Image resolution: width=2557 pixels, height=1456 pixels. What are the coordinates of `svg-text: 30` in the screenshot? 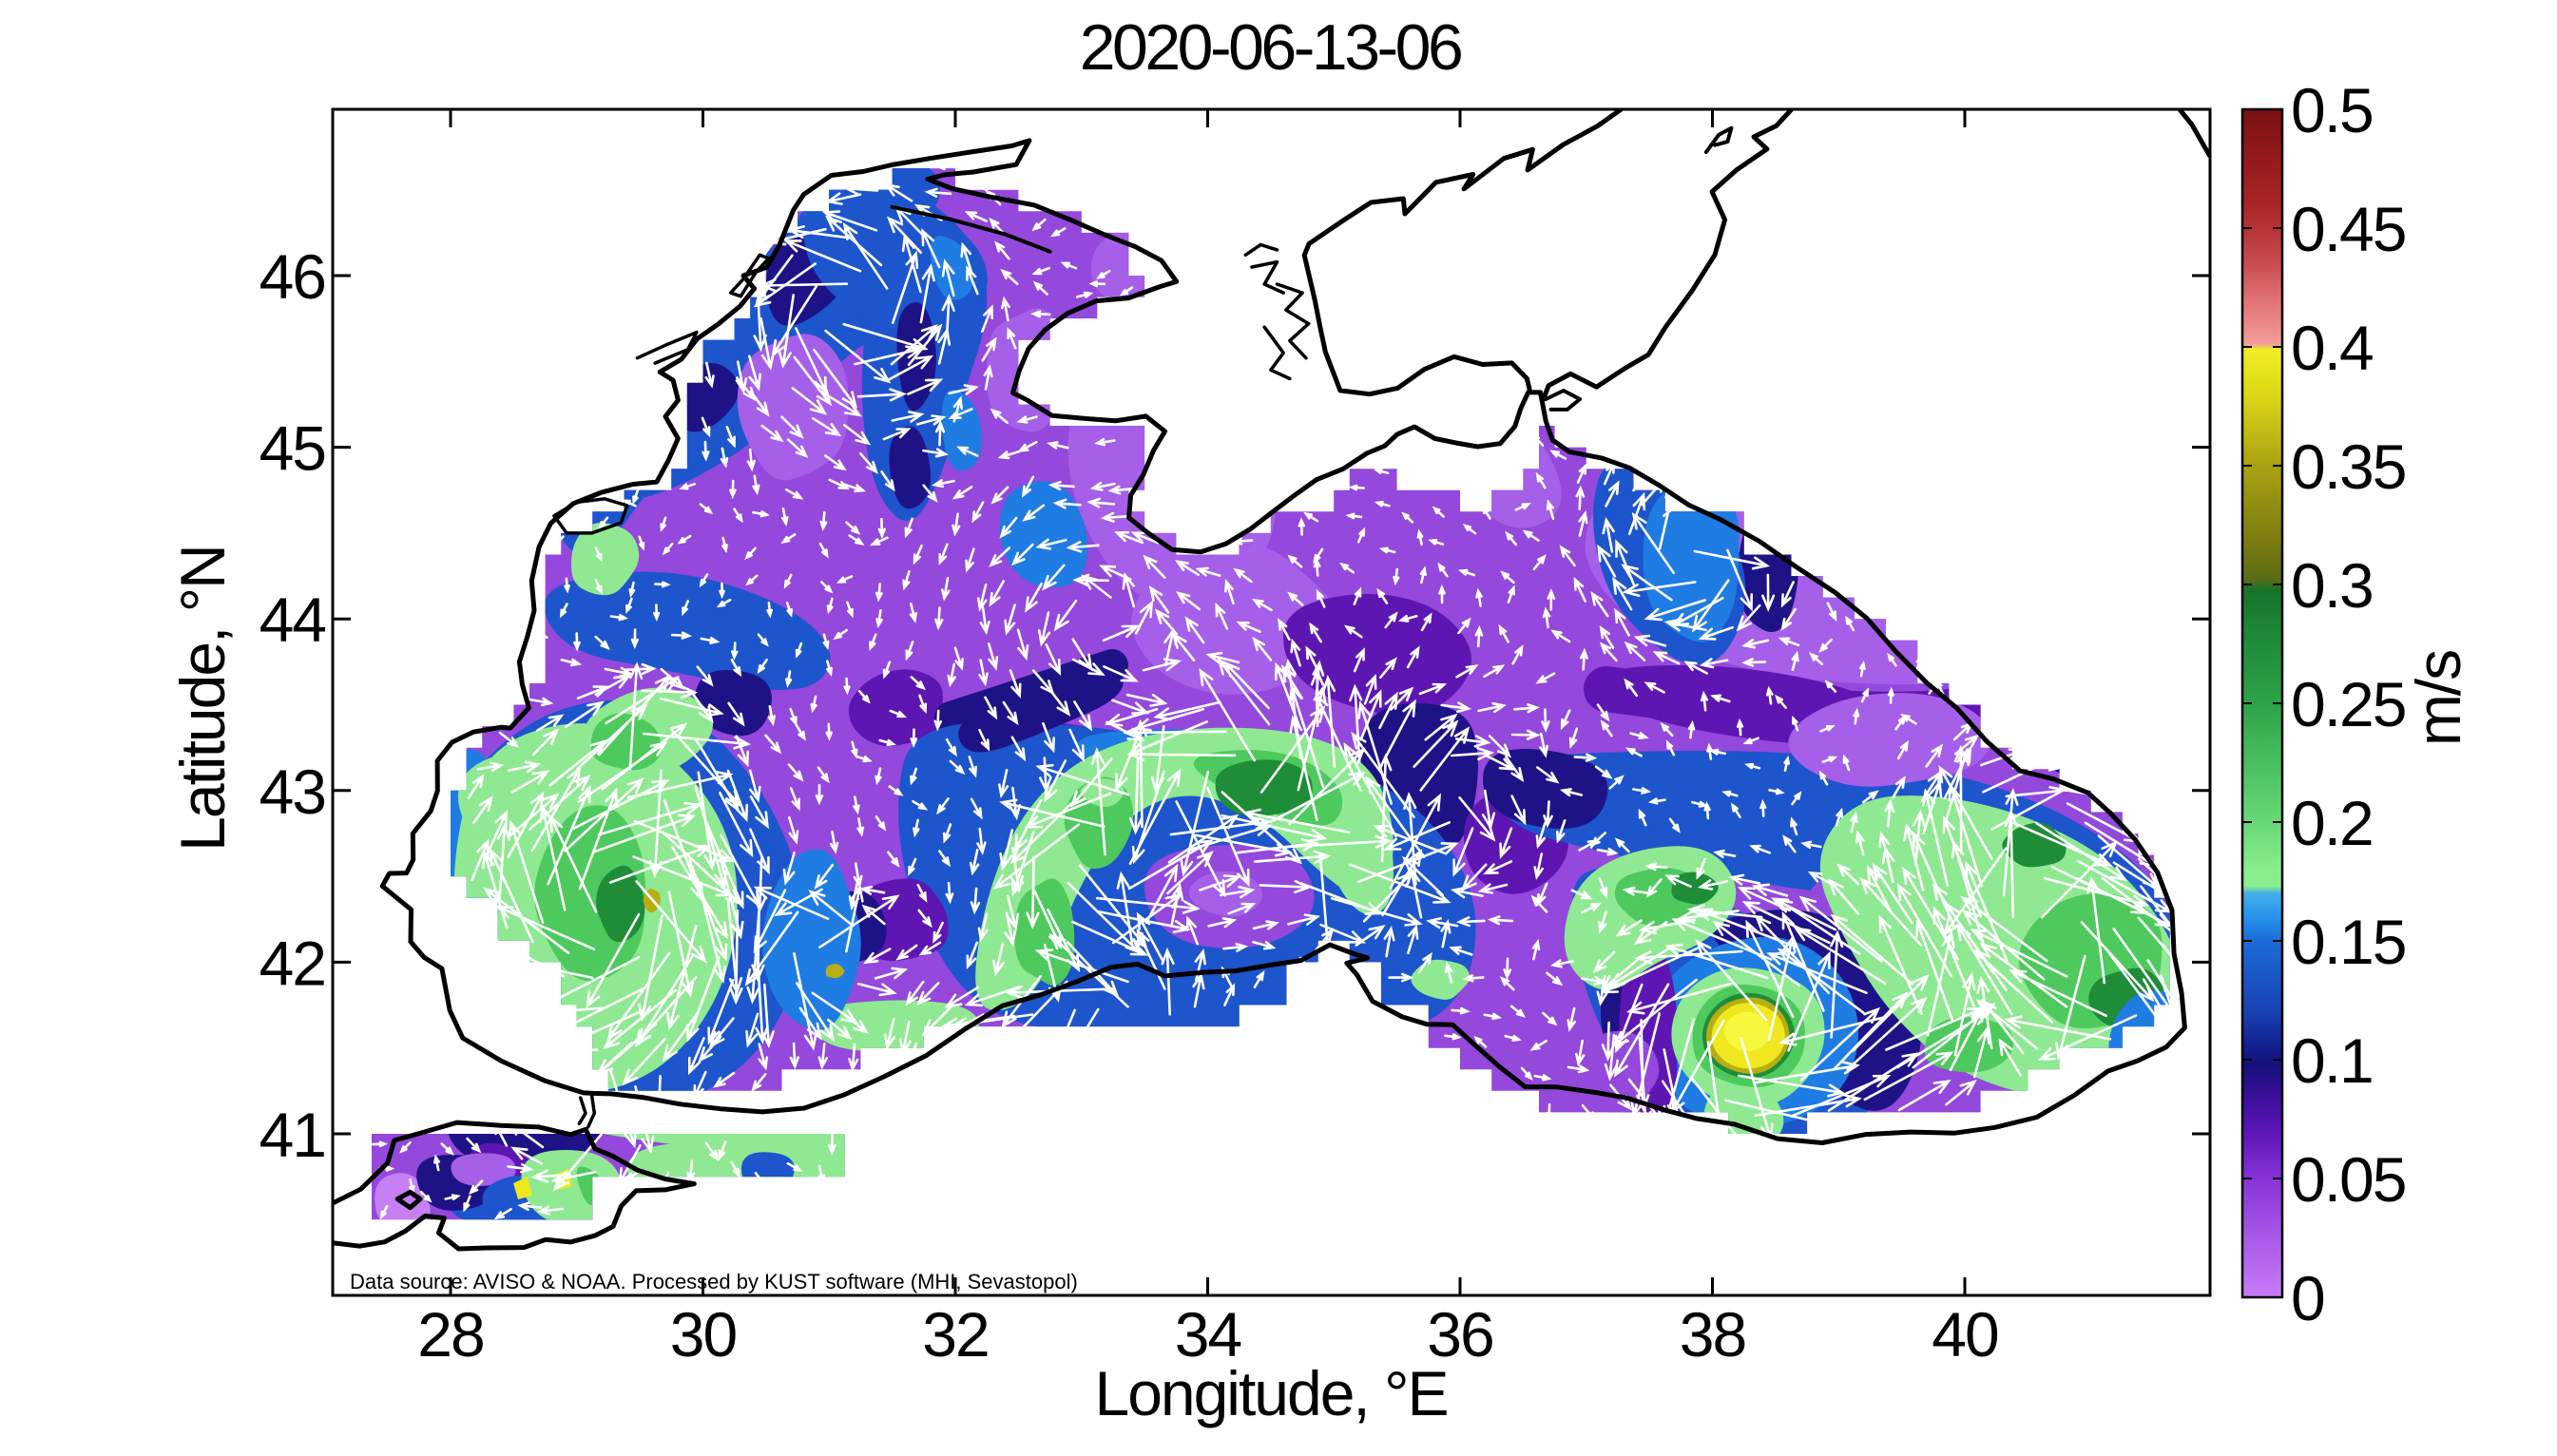 It's located at (704, 1334).